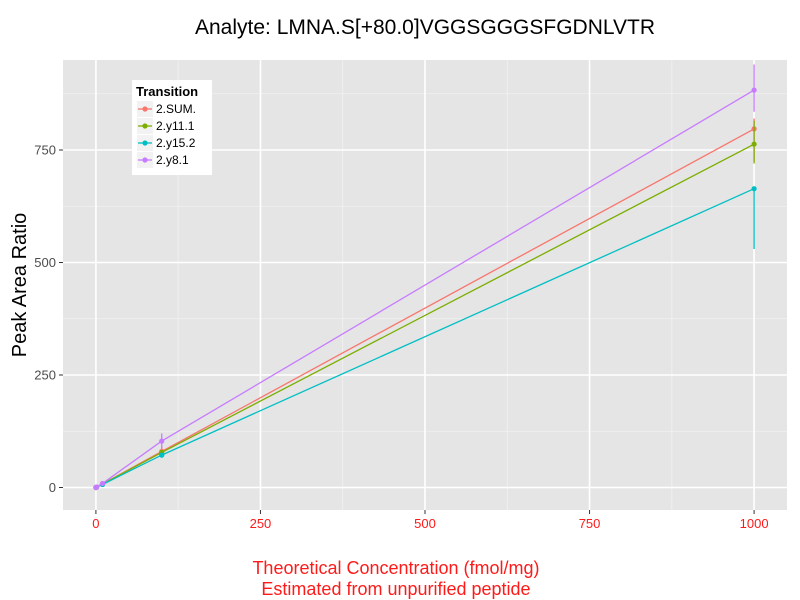  I want to click on x-axis: 0 250 500 750 1000, so click(430, 520).